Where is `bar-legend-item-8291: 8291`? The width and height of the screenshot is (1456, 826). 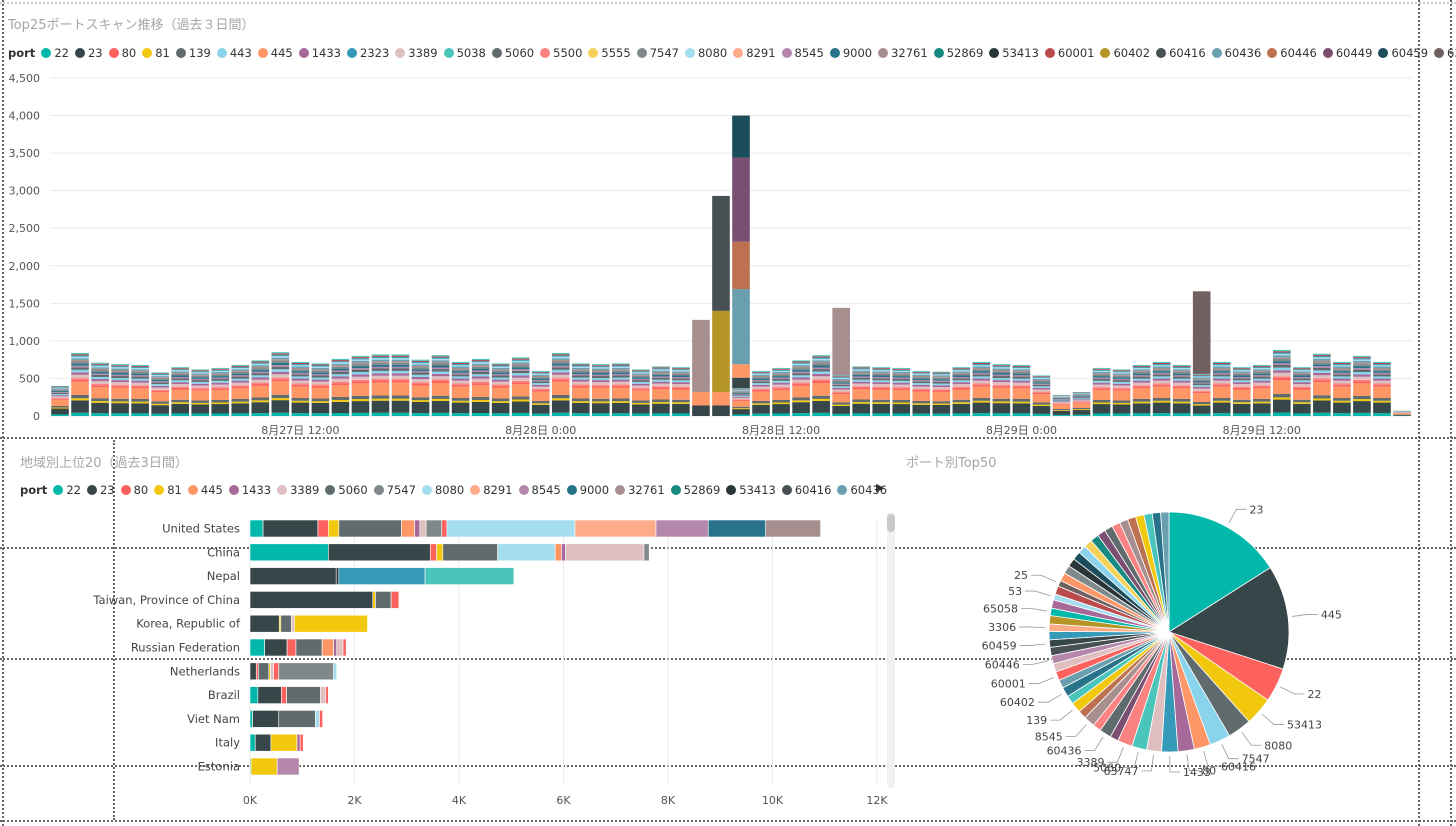
bar-legend-item-8291: 8291 is located at coordinates (491, 490).